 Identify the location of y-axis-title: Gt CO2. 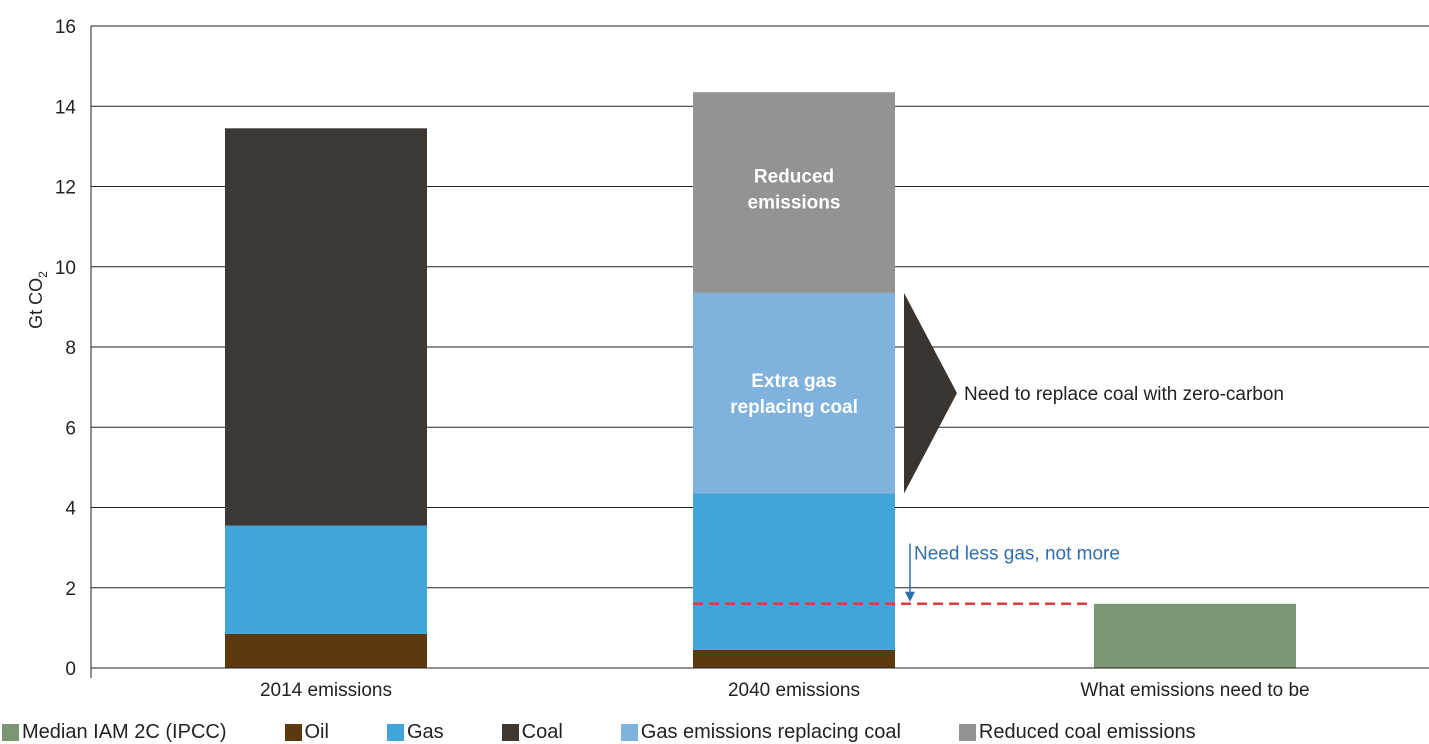
(38, 300).